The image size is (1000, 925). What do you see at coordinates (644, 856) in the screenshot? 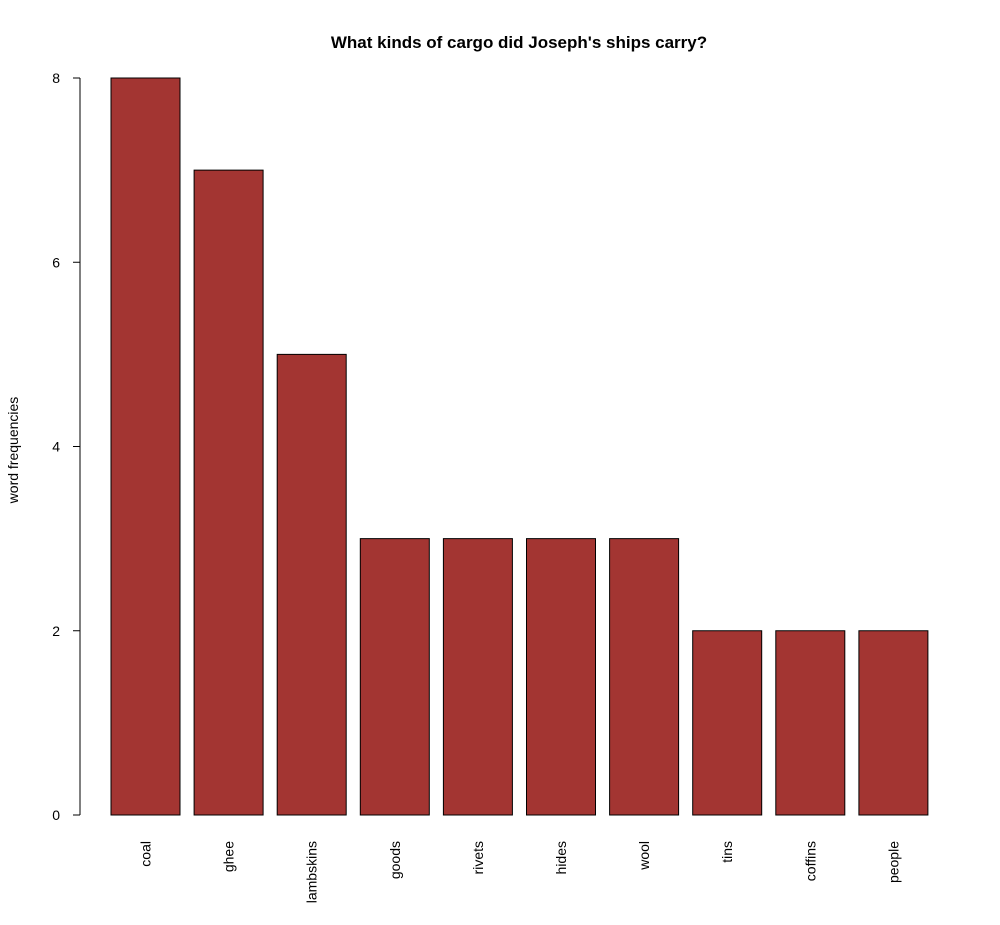
I see `x-category-label: wool` at bounding box center [644, 856].